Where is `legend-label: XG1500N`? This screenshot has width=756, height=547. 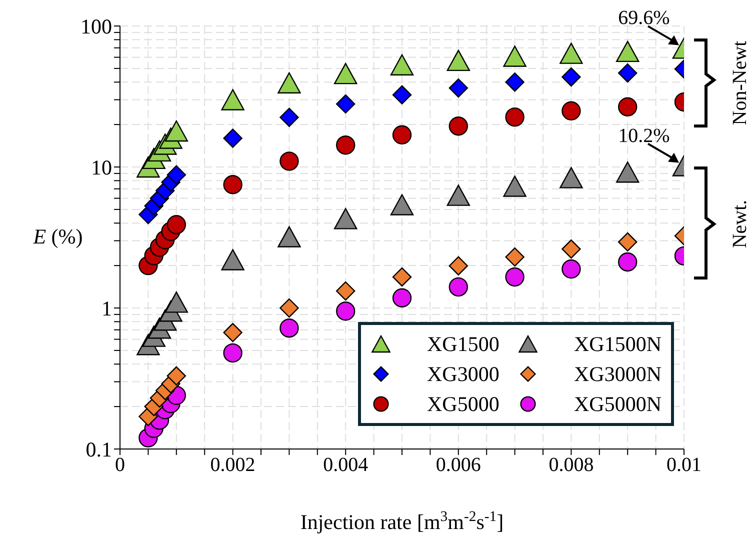 legend-label: XG1500N is located at coordinates (618, 344).